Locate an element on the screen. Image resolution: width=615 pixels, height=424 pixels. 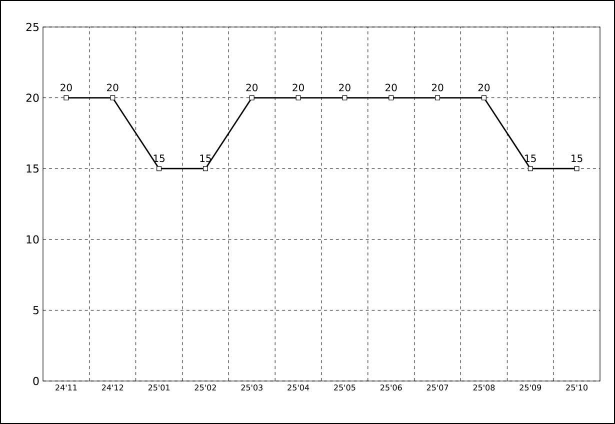
y-tick-label: 10 is located at coordinates (32, 239).